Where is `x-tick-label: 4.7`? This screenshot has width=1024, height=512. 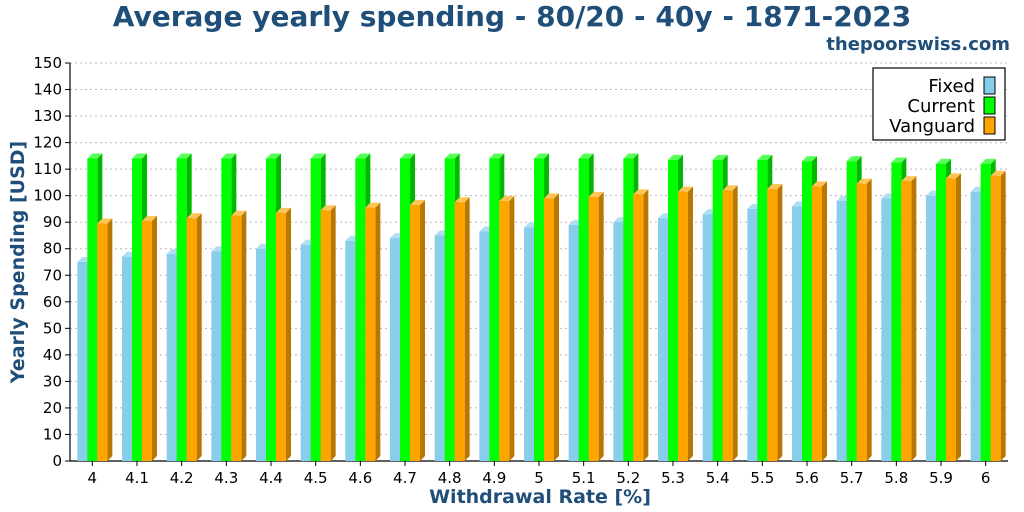 x-tick-label: 4.7 is located at coordinates (405, 478).